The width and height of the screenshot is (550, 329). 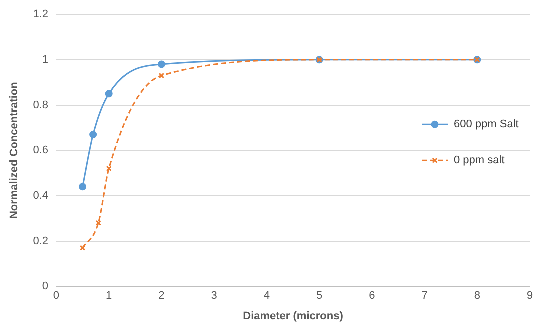 I want to click on x-tick-label: 3, so click(x=214, y=296).